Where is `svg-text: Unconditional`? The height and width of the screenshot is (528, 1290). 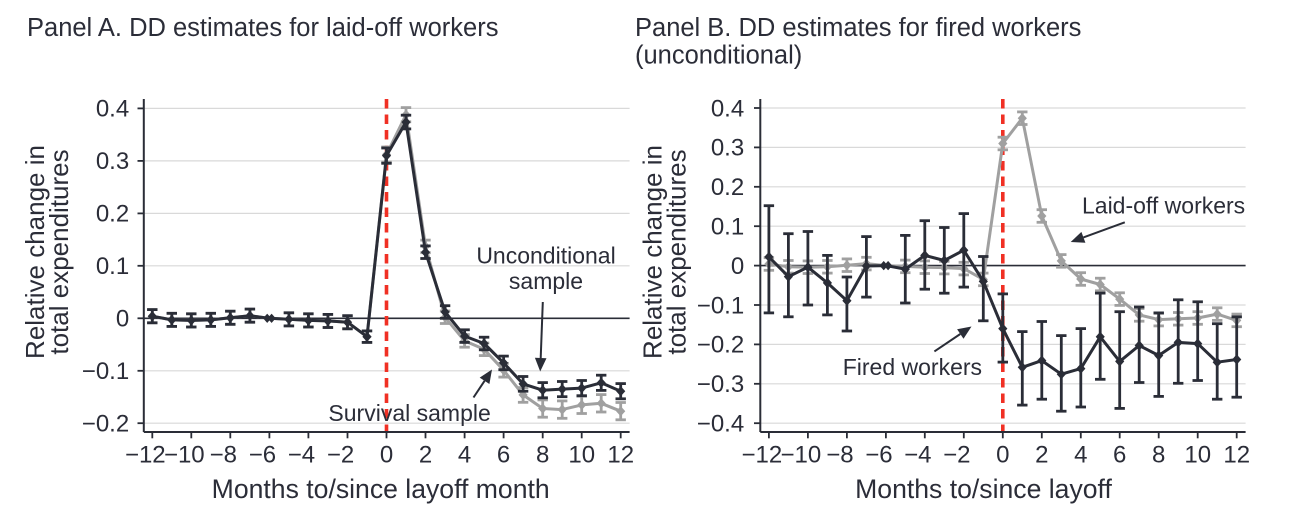 svg-text: Unconditional is located at coordinates (545, 255).